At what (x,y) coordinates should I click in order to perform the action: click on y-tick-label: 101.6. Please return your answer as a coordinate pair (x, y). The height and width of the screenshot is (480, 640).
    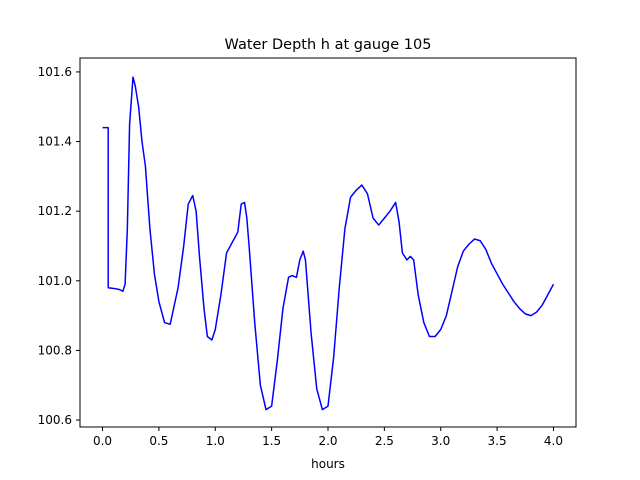
    Looking at the image, I should click on (55, 72).